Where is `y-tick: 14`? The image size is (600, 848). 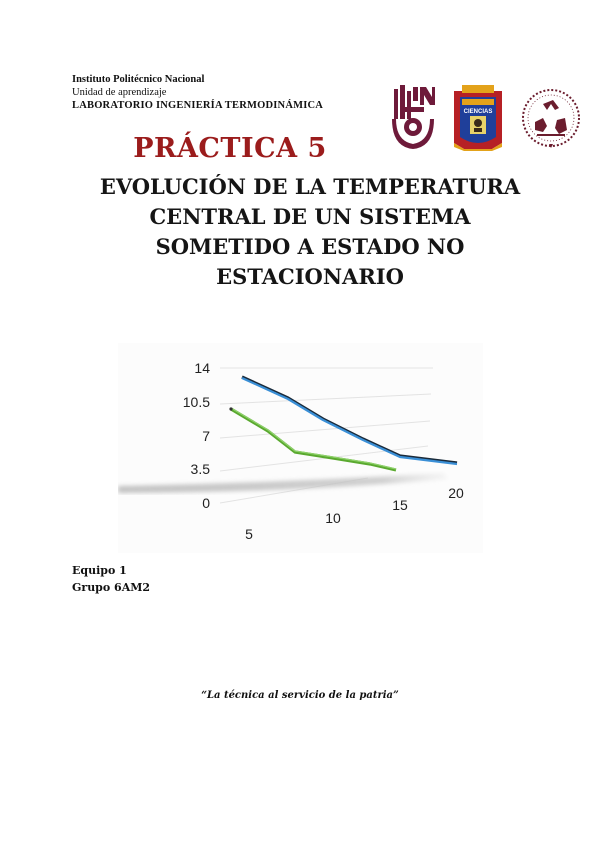 y-tick: 14 is located at coordinates (202, 368).